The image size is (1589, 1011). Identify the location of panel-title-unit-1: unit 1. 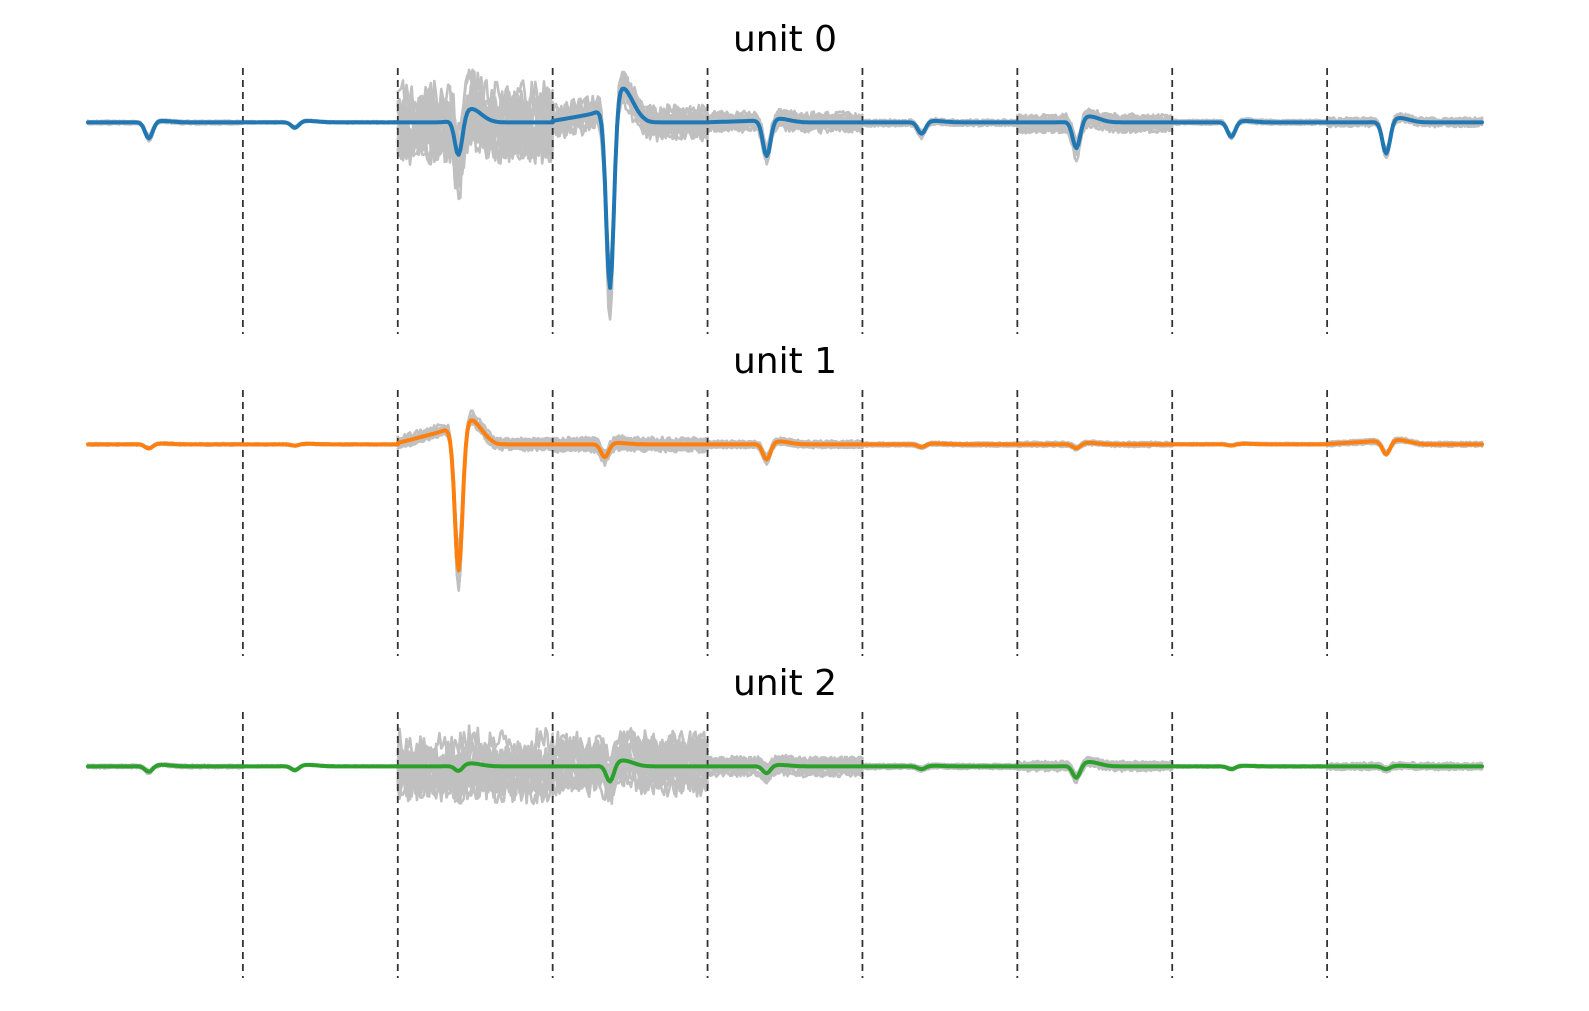
(785, 361).